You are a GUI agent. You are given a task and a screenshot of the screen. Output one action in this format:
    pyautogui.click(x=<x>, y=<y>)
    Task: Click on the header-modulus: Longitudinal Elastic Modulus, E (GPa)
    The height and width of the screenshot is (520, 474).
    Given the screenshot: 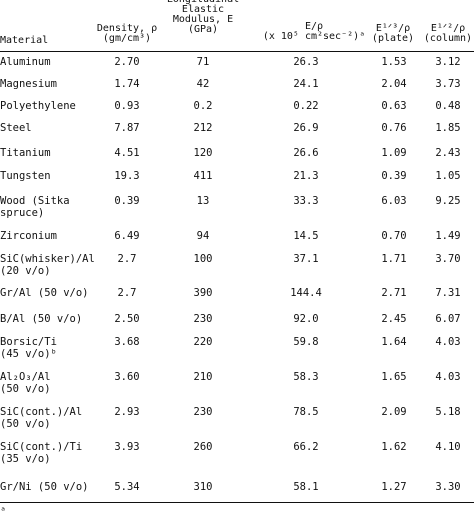 What is the action you would take?
    pyautogui.click(x=203, y=17)
    